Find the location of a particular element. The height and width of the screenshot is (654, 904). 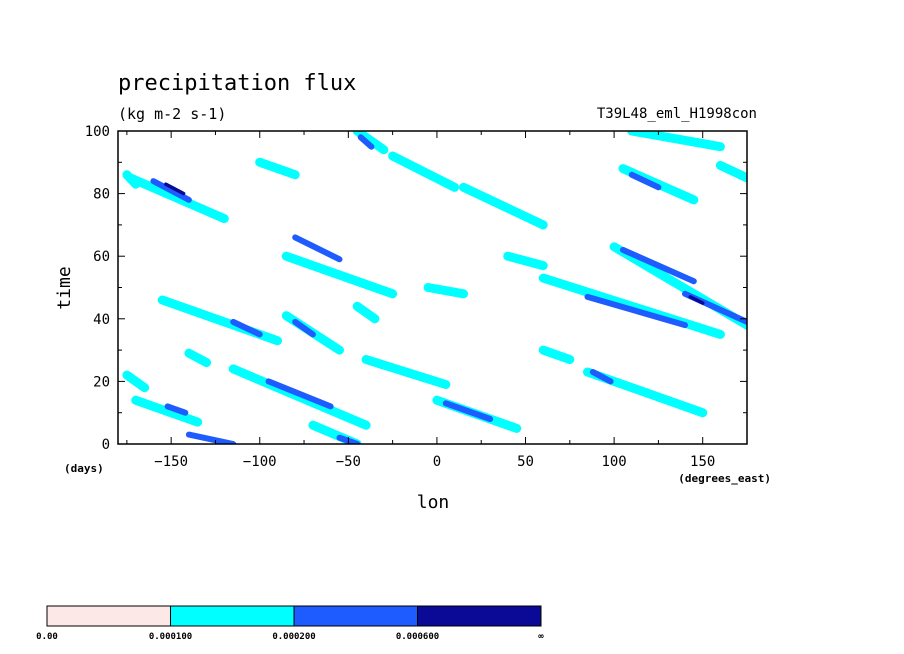

y-units-label: (days) is located at coordinates (84, 468).